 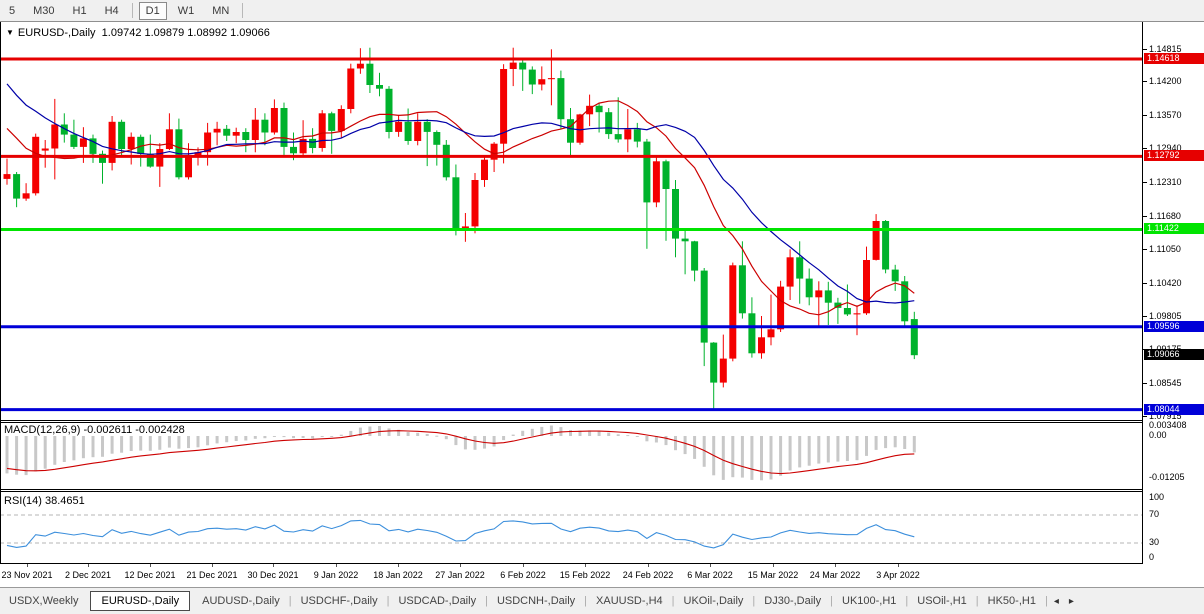 What do you see at coordinates (1071, 601) in the screenshot?
I see `tab-scroll-right-icon: ▸` at bounding box center [1071, 601].